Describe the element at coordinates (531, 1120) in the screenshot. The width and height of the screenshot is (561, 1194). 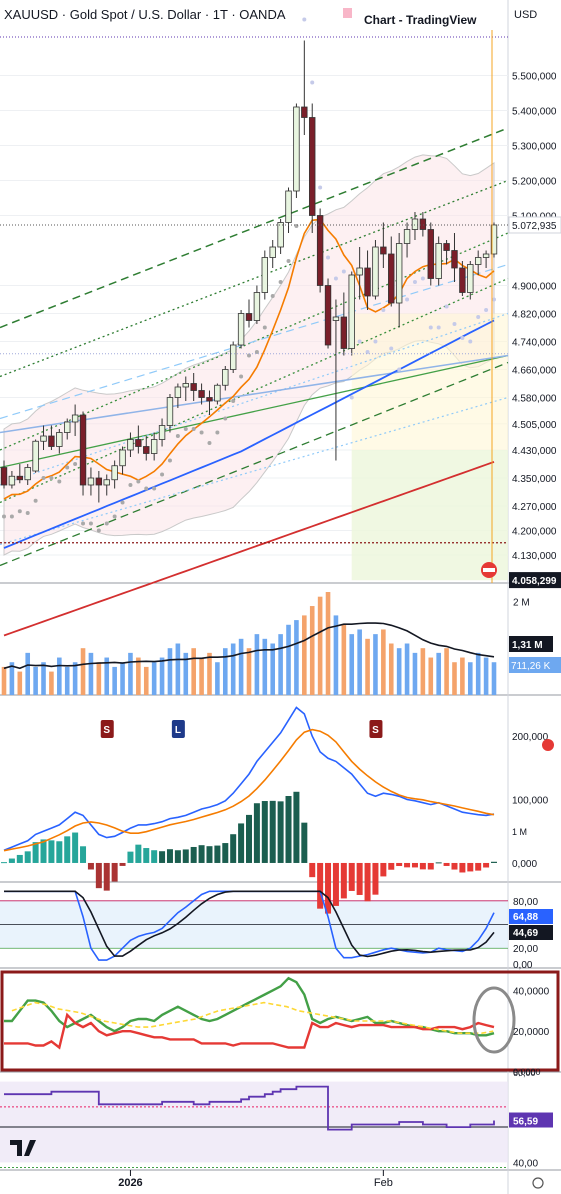
I see `rsi-last-badge` at that location.